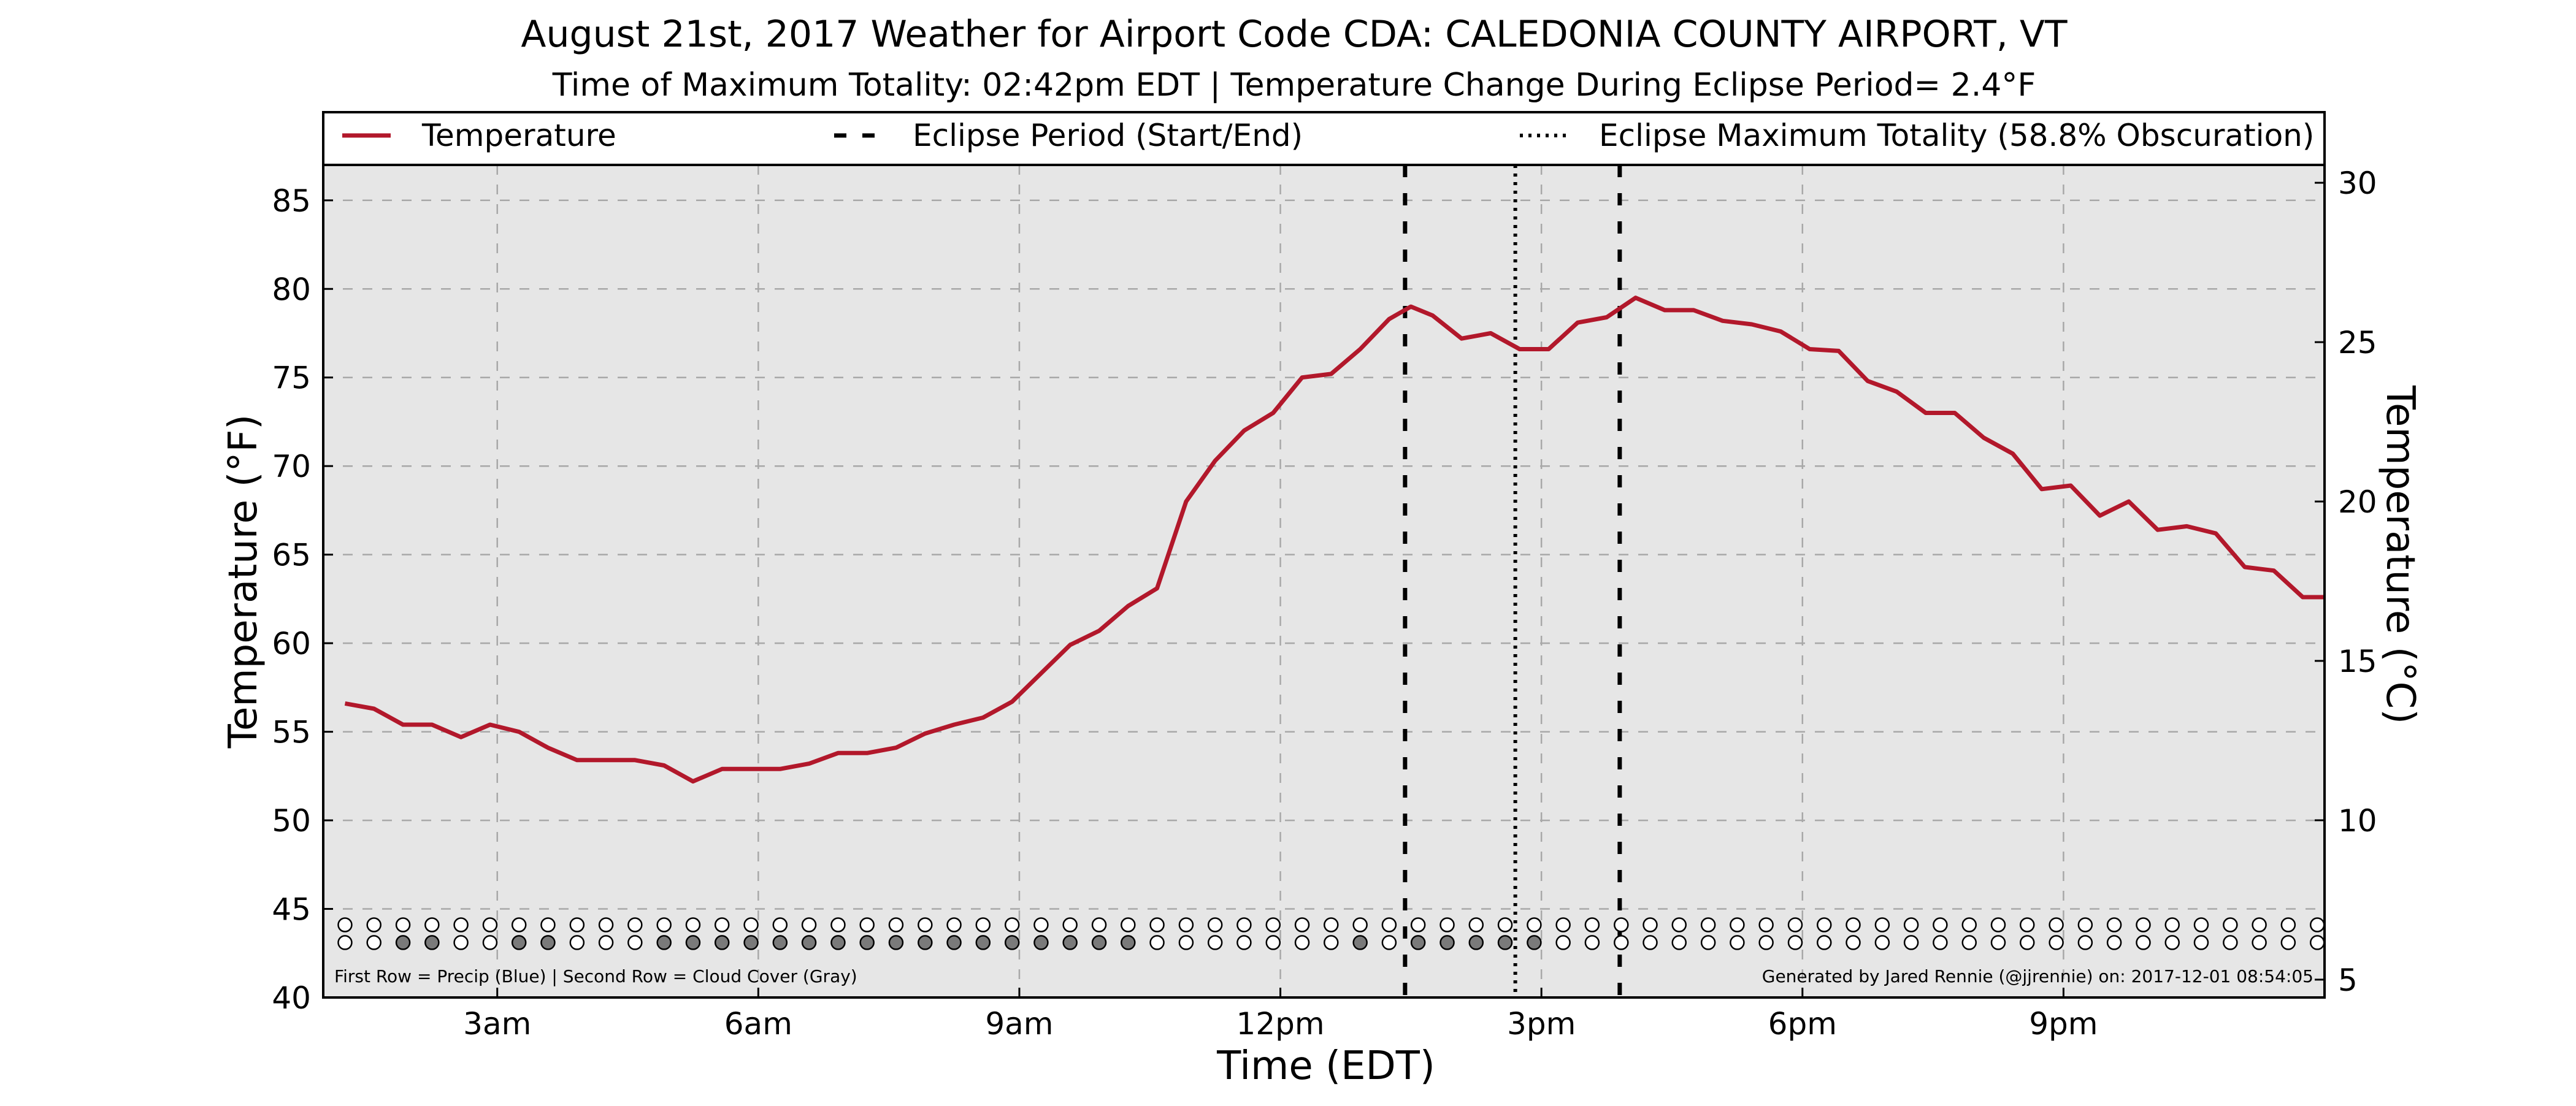 This screenshot has width=2576, height=1106. What do you see at coordinates (2357, 661) in the screenshot?
I see `y-tick-label-right: 15` at bounding box center [2357, 661].